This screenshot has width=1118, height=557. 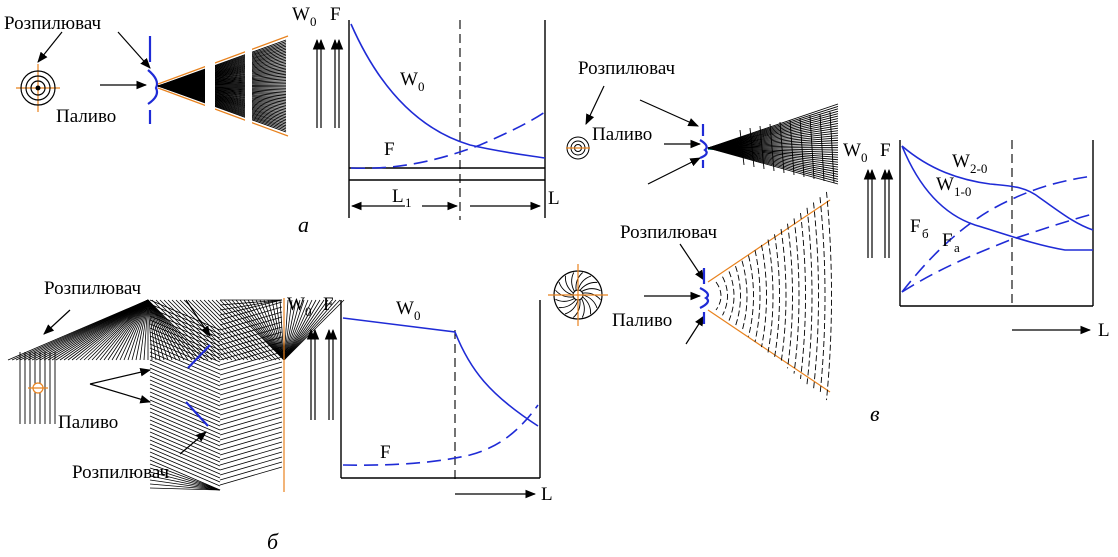 What do you see at coordinates (38, 88) in the screenshot?
I see `atomizer-front-view-icon` at bounding box center [38, 88].